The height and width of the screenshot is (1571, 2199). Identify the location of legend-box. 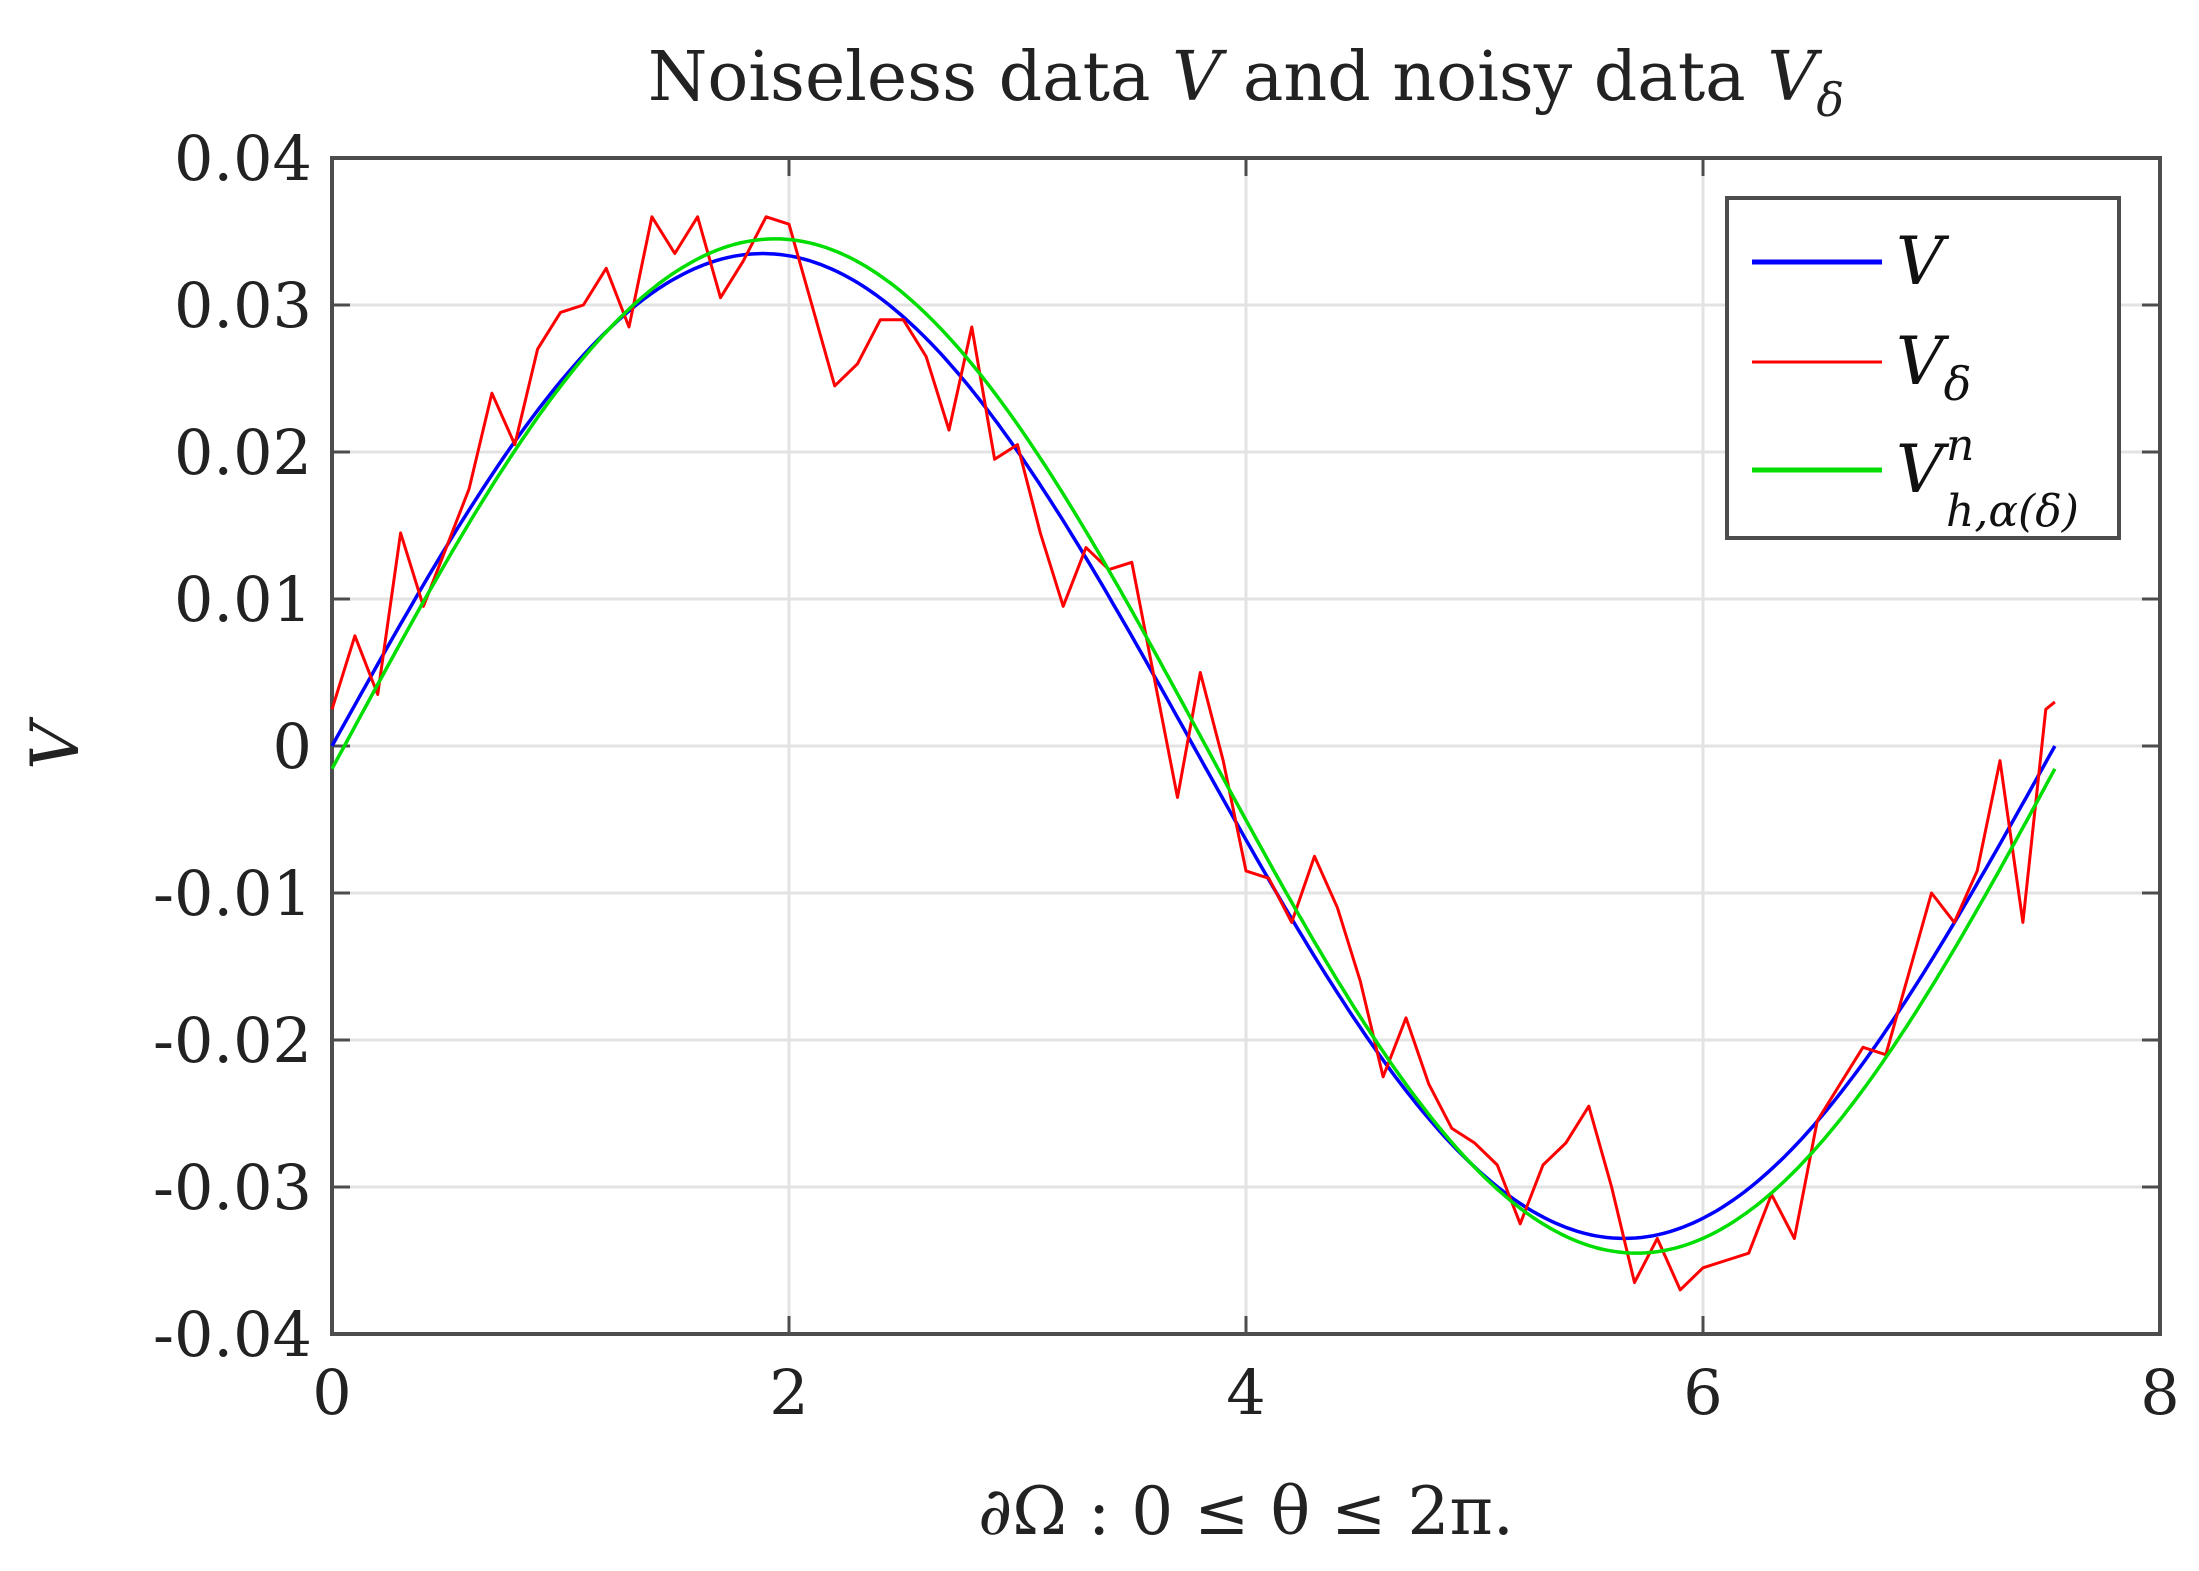
(1923, 368).